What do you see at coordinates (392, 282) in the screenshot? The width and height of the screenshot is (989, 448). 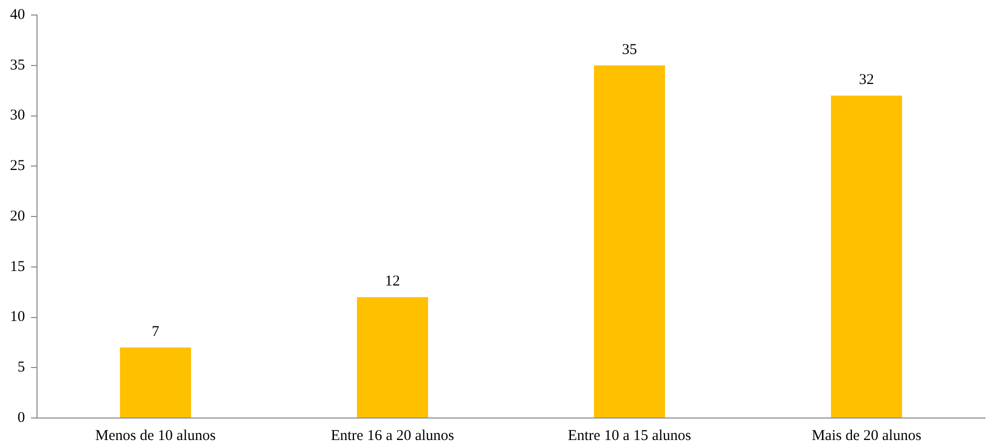 I see `data-label: 12` at bounding box center [392, 282].